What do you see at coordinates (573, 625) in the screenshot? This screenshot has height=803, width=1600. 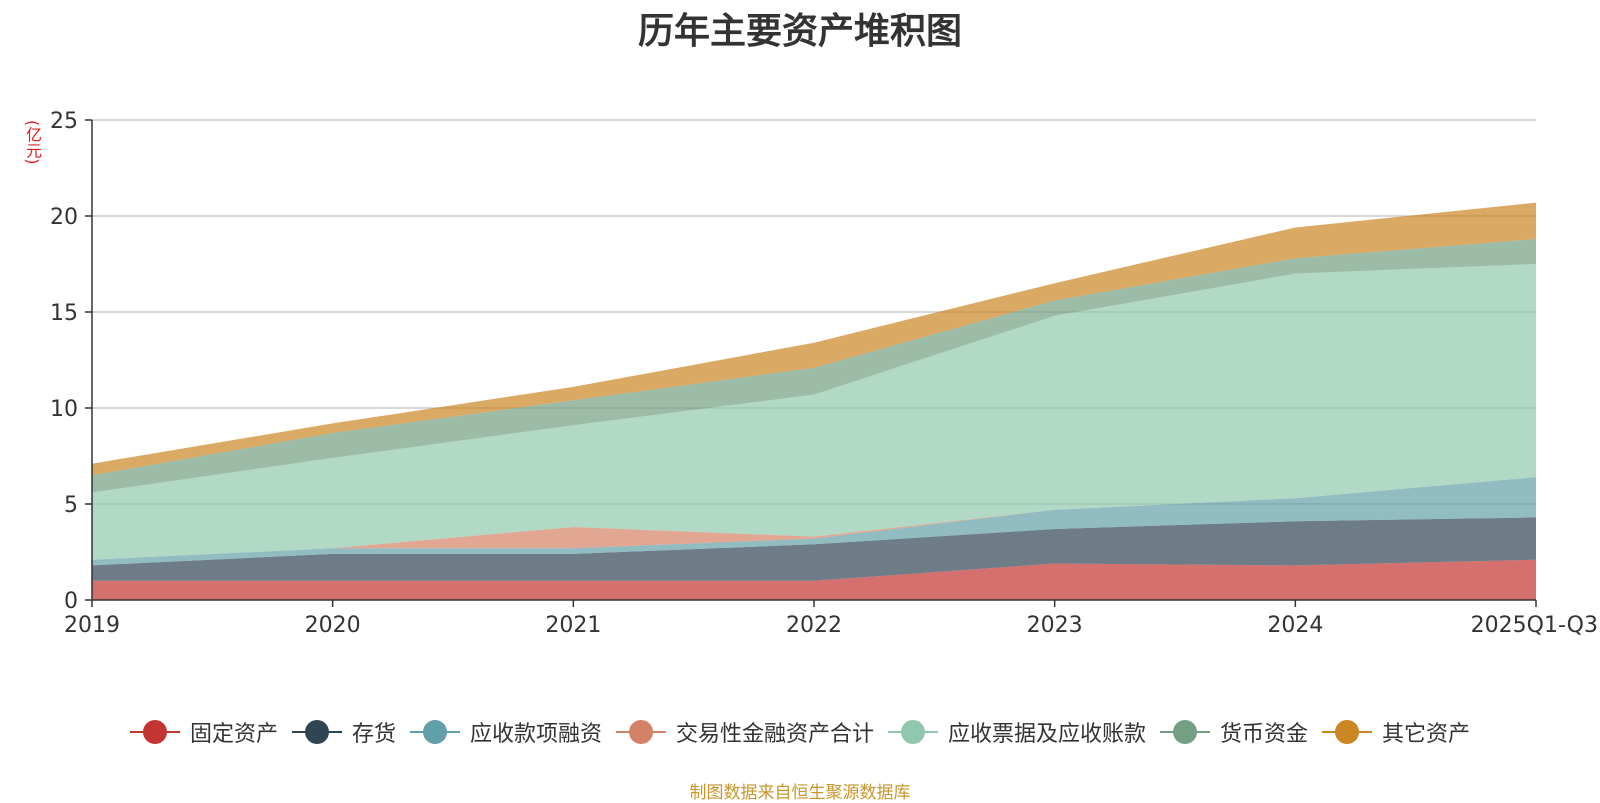 I see `x-tick-label: 2021` at bounding box center [573, 625].